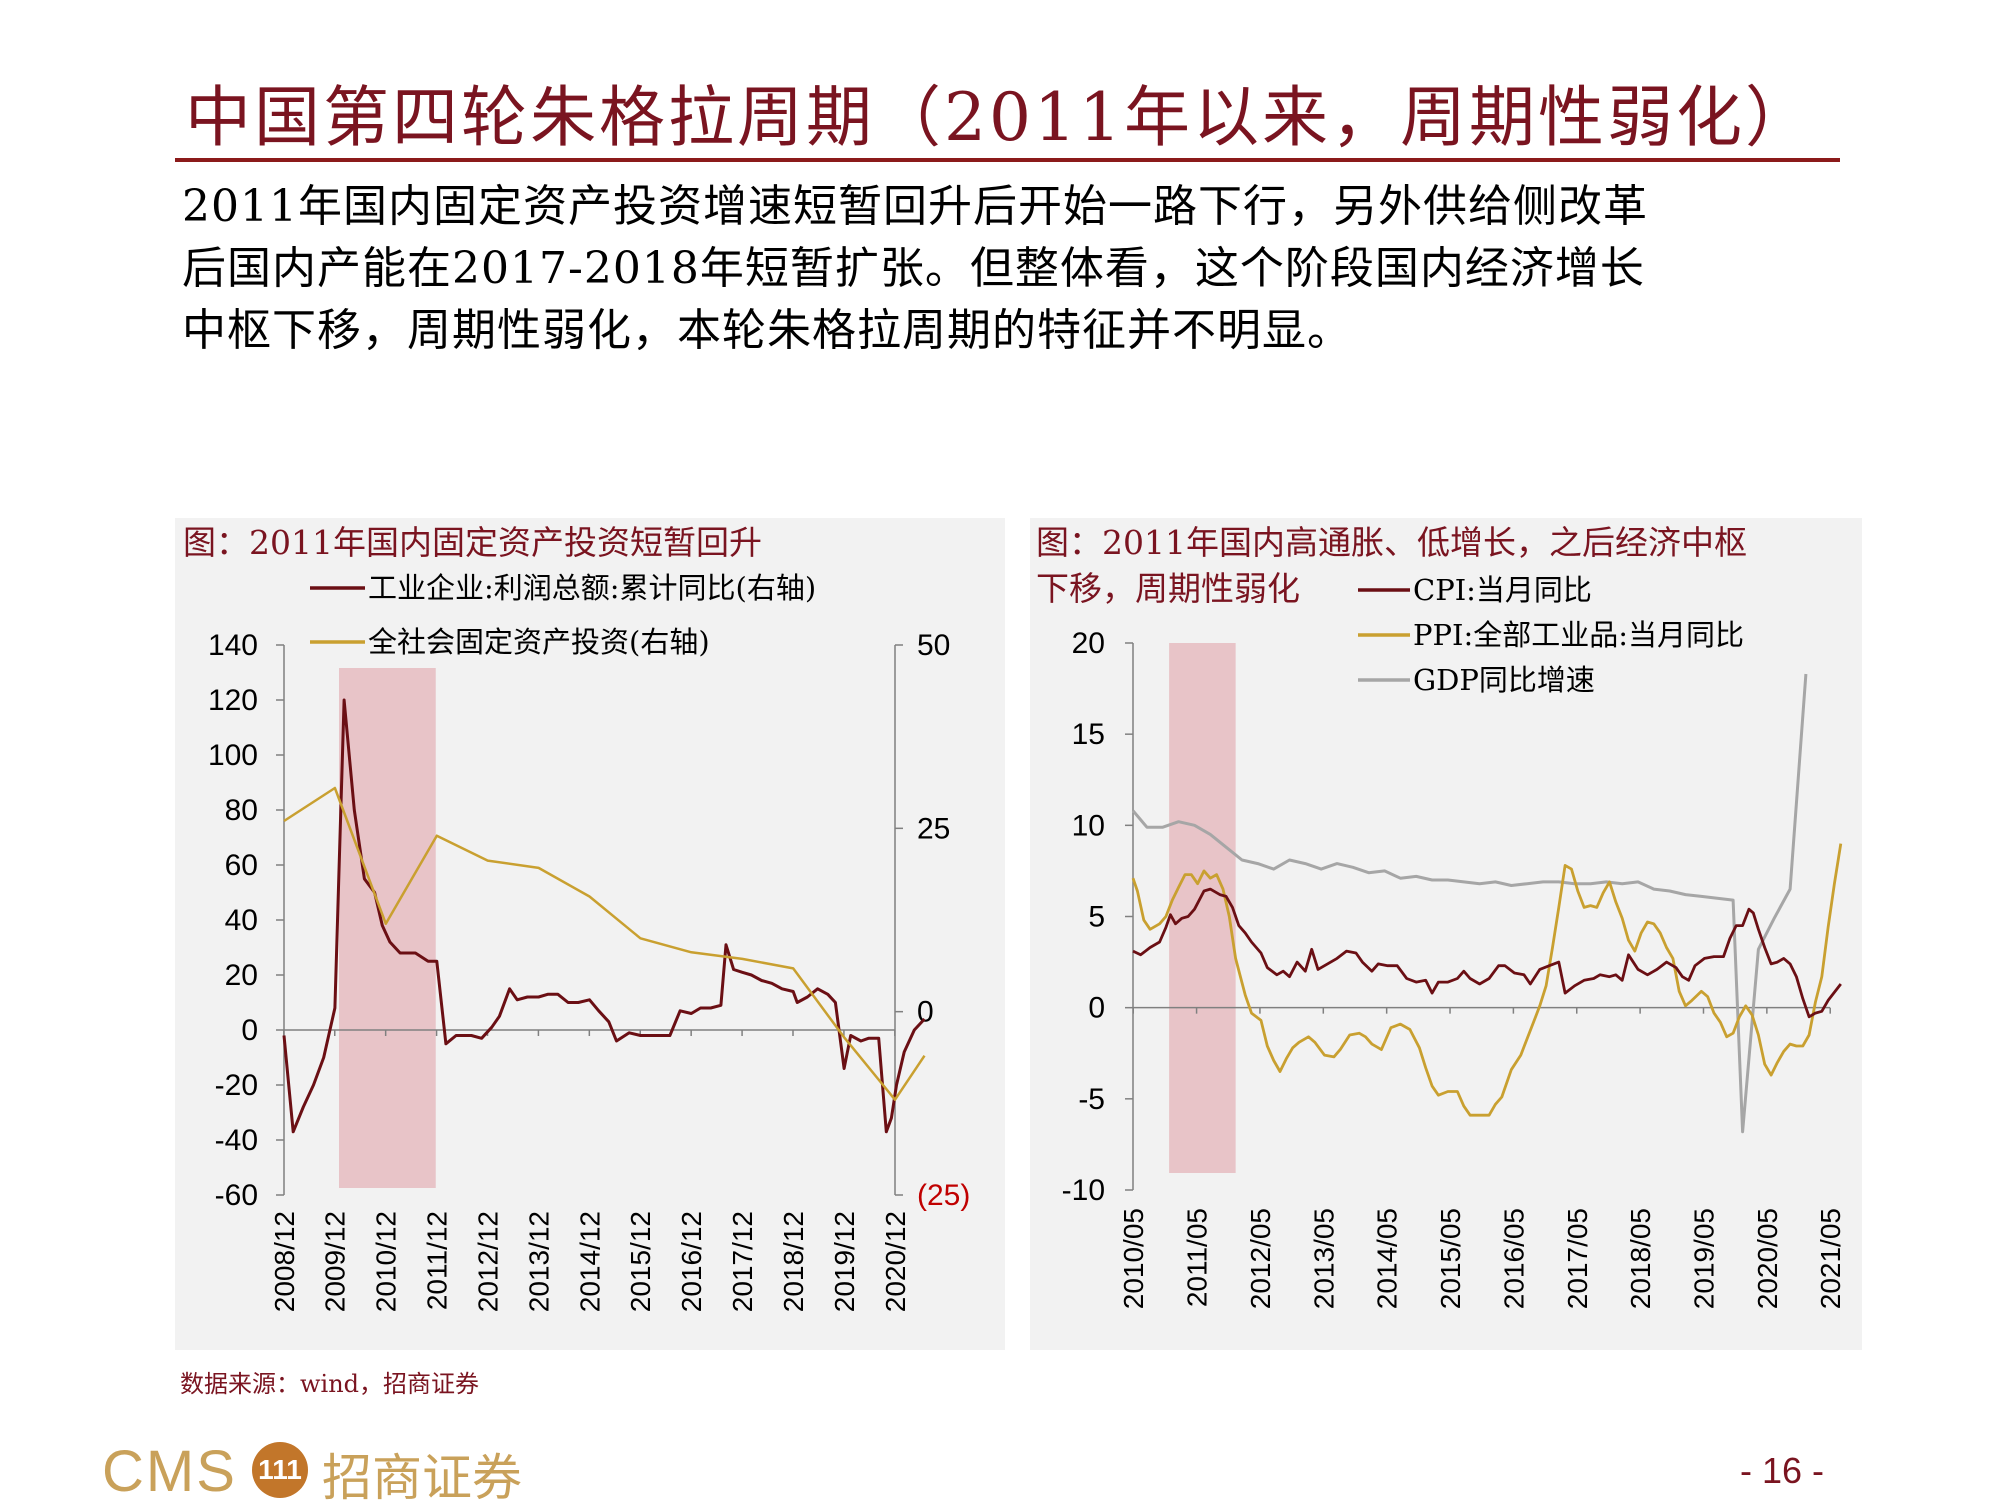  Describe the element at coordinates (249, 1030) in the screenshot. I see `left-tick-label: 0` at that location.